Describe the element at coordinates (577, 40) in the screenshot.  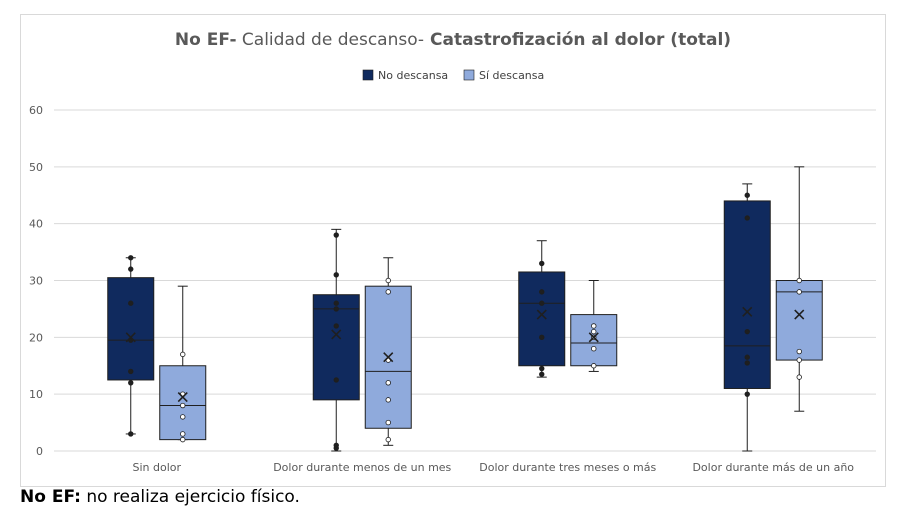
I see `chart-title-part: Catastrofización al dolor (total)` at that location.